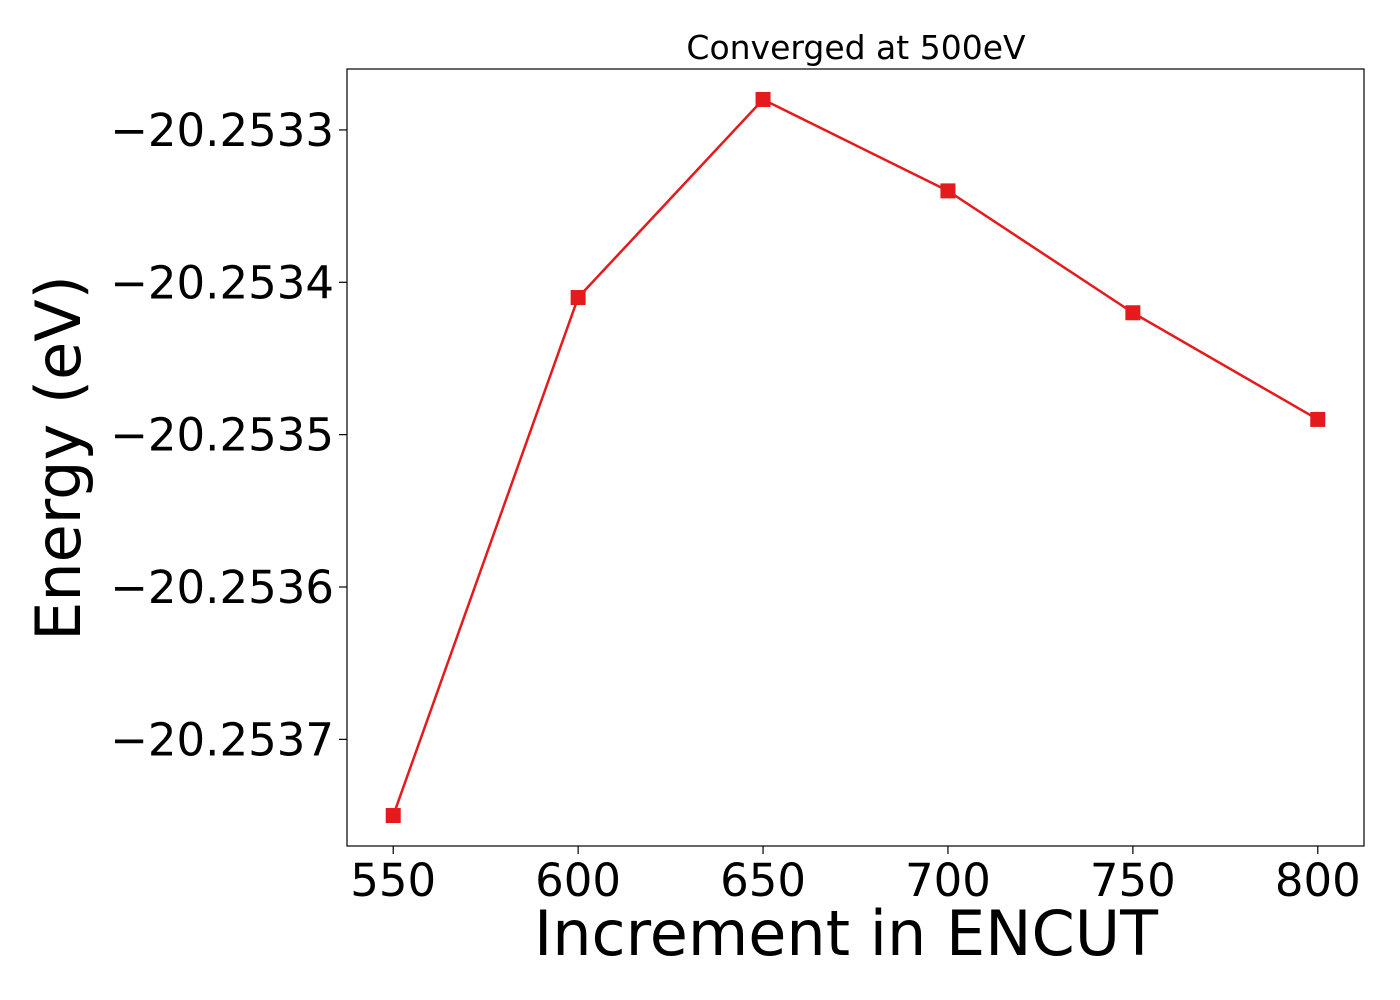 This screenshot has width=1400, height=1000. I want to click on y-tick-label: −20.2536, so click(222, 587).